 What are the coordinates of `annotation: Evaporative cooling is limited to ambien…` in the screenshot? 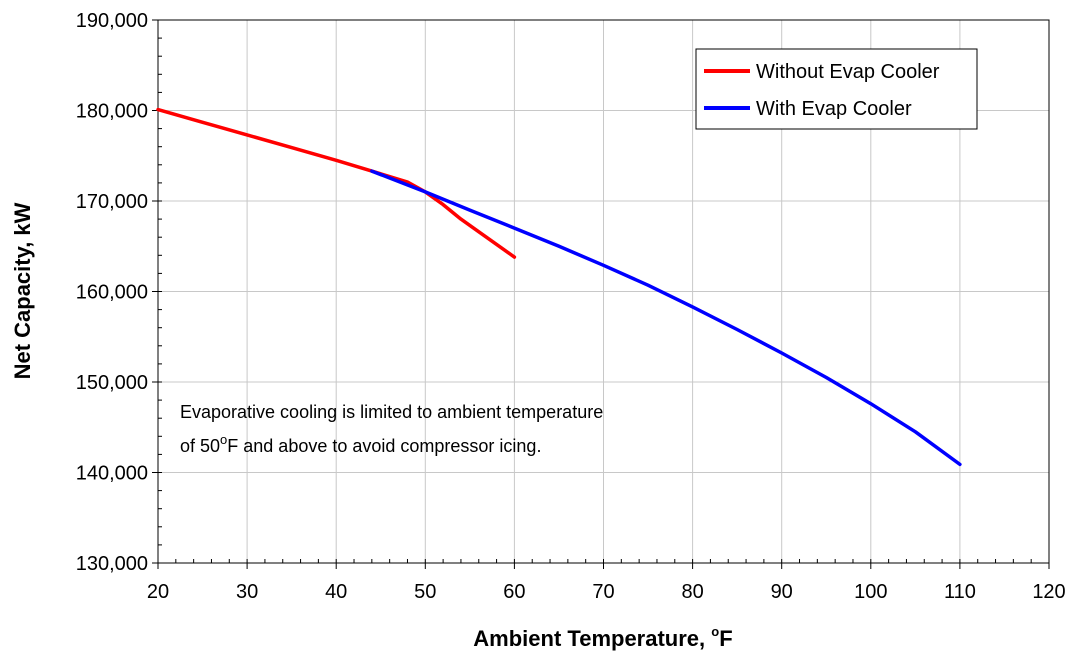 It's located at (391, 429).